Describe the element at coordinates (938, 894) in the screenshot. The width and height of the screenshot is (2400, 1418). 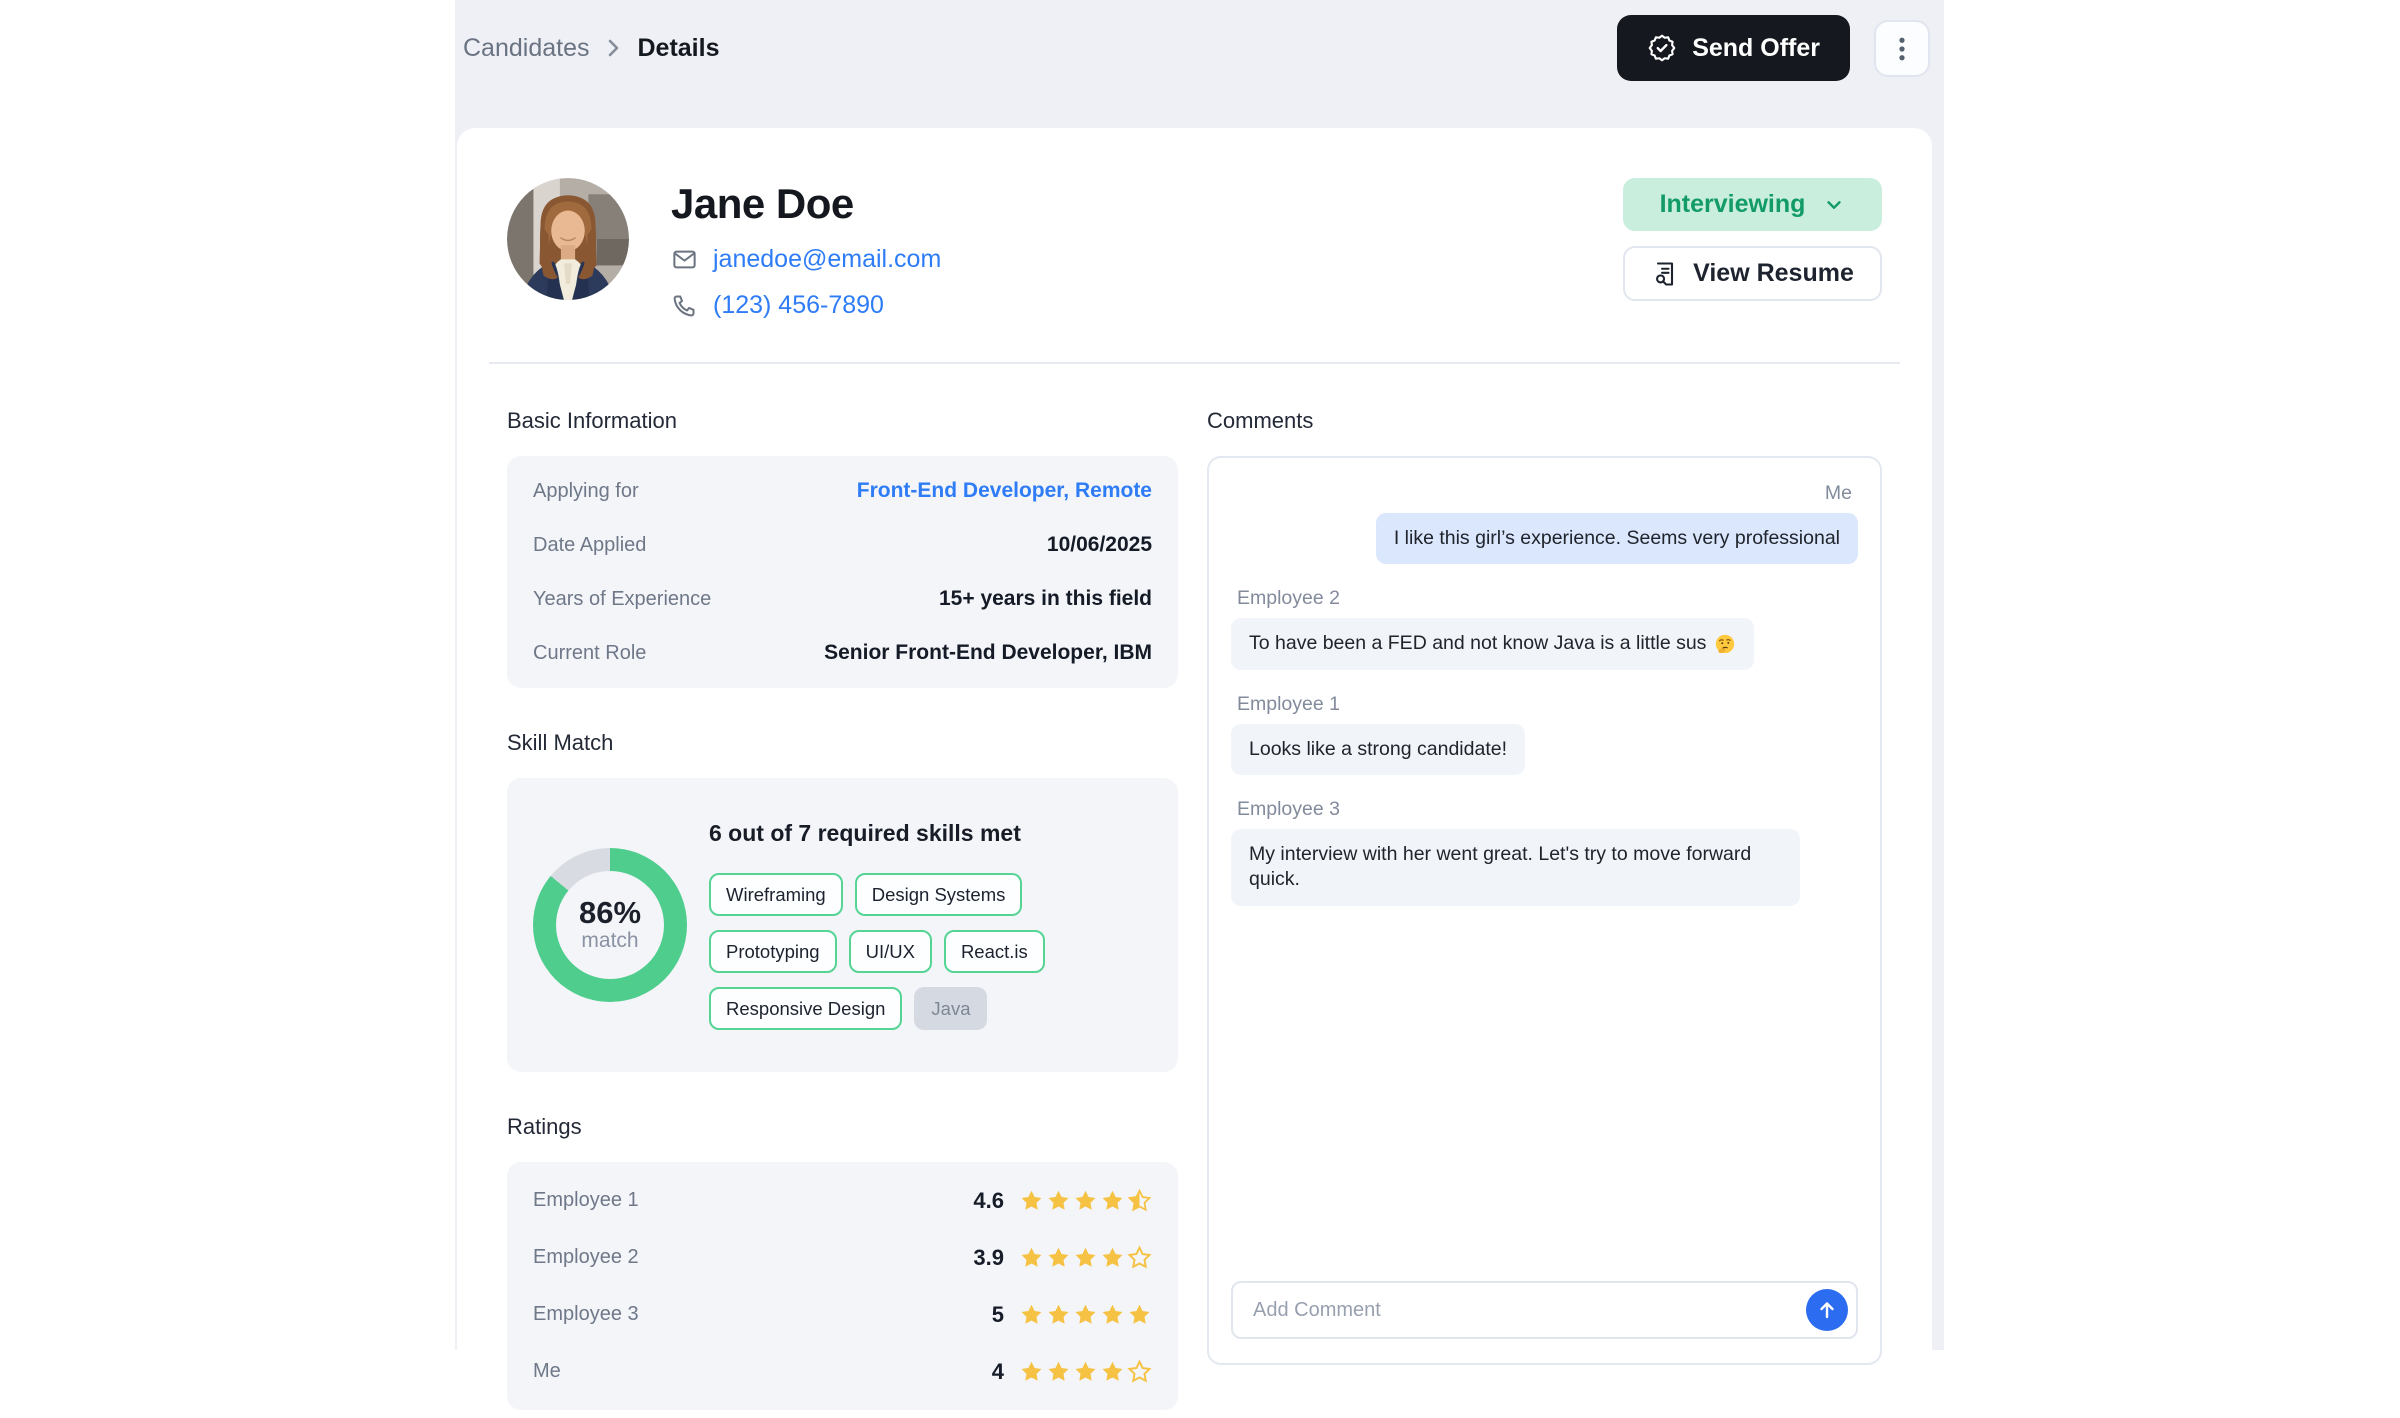
I see `skill-chip-matched: Design Systems` at that location.